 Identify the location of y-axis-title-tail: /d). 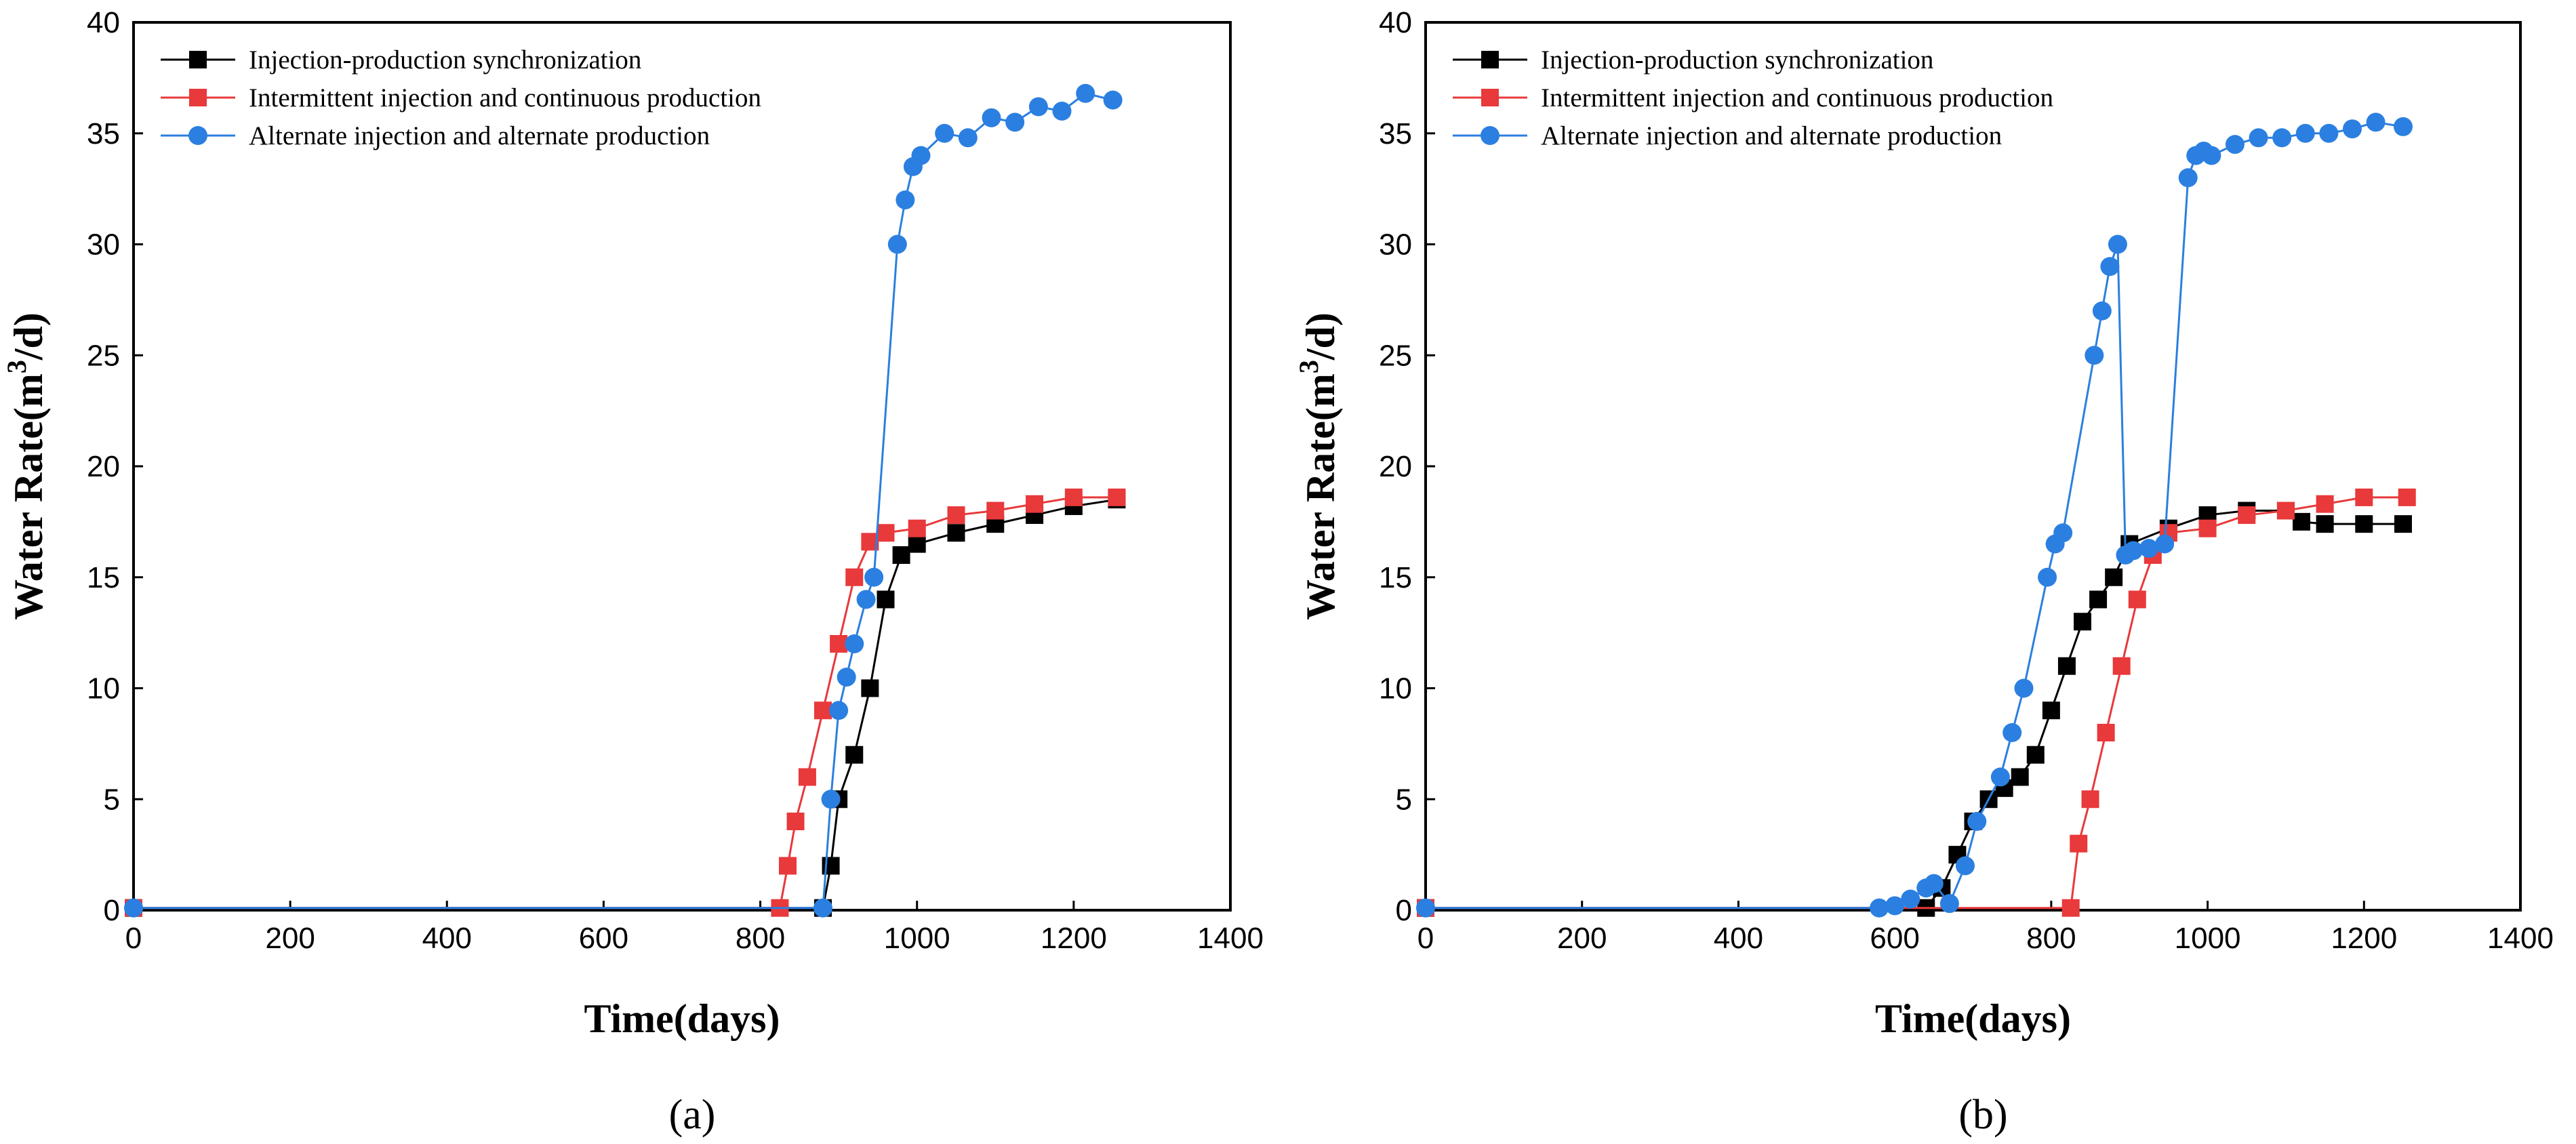
(28, 336).